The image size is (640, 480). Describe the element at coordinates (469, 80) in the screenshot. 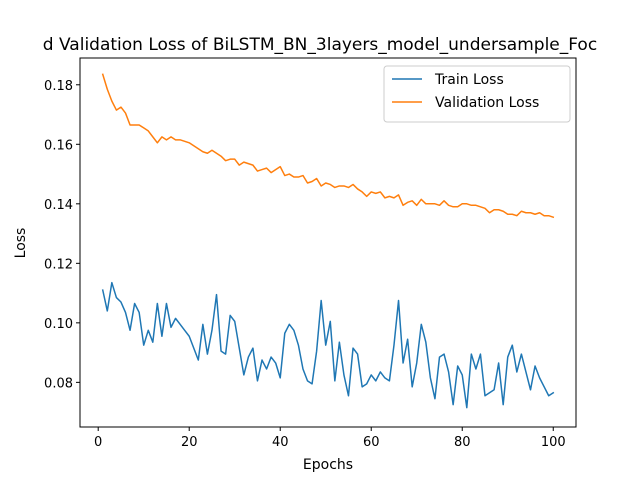

I see `legend-label: Train Loss` at that location.